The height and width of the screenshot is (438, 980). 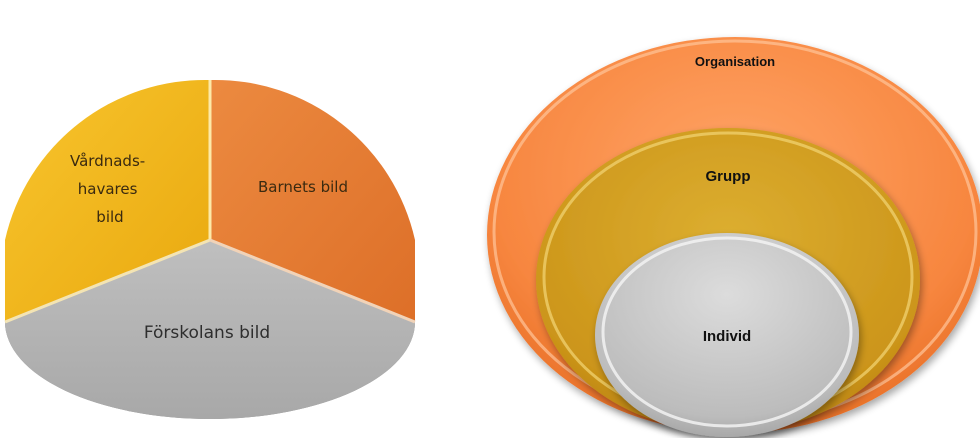 I want to click on pie-segment-barnets-bild, so click(x=312, y=200).